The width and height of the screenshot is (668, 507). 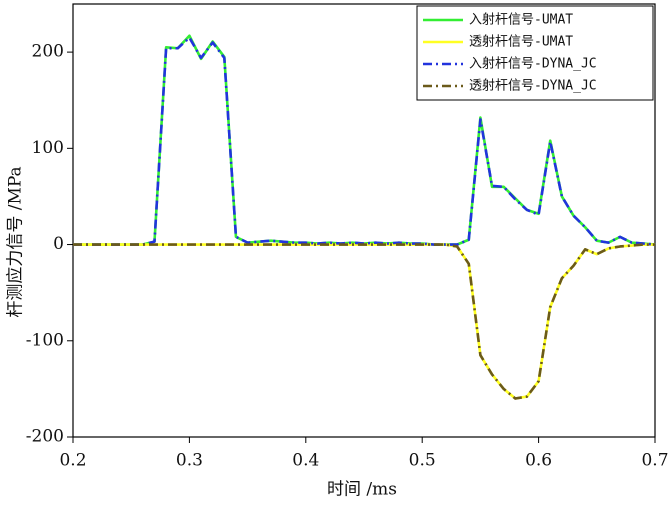 I want to click on x-tick-label: 0.3, so click(x=189, y=461).